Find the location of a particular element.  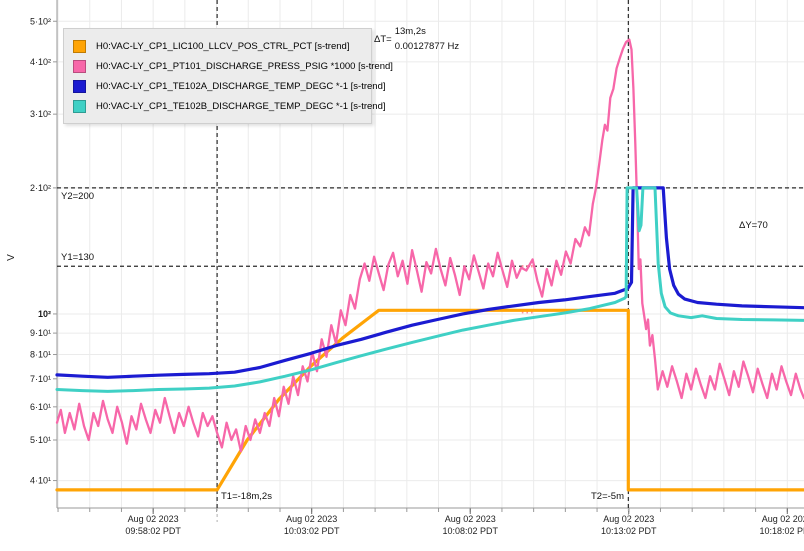

legend-swatch-orange is located at coordinates (79, 46).